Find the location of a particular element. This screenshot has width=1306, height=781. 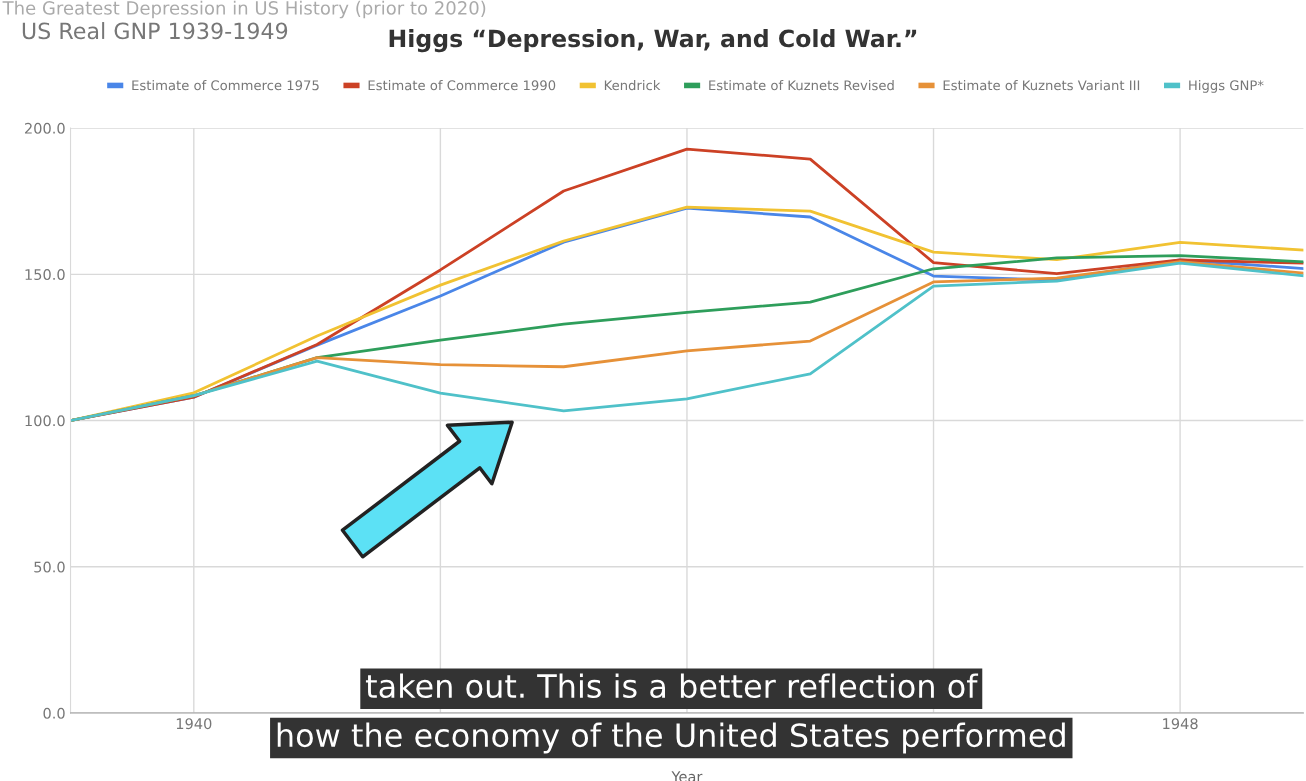

legend-label: Estimate of Commerce 1975 is located at coordinates (225, 85).